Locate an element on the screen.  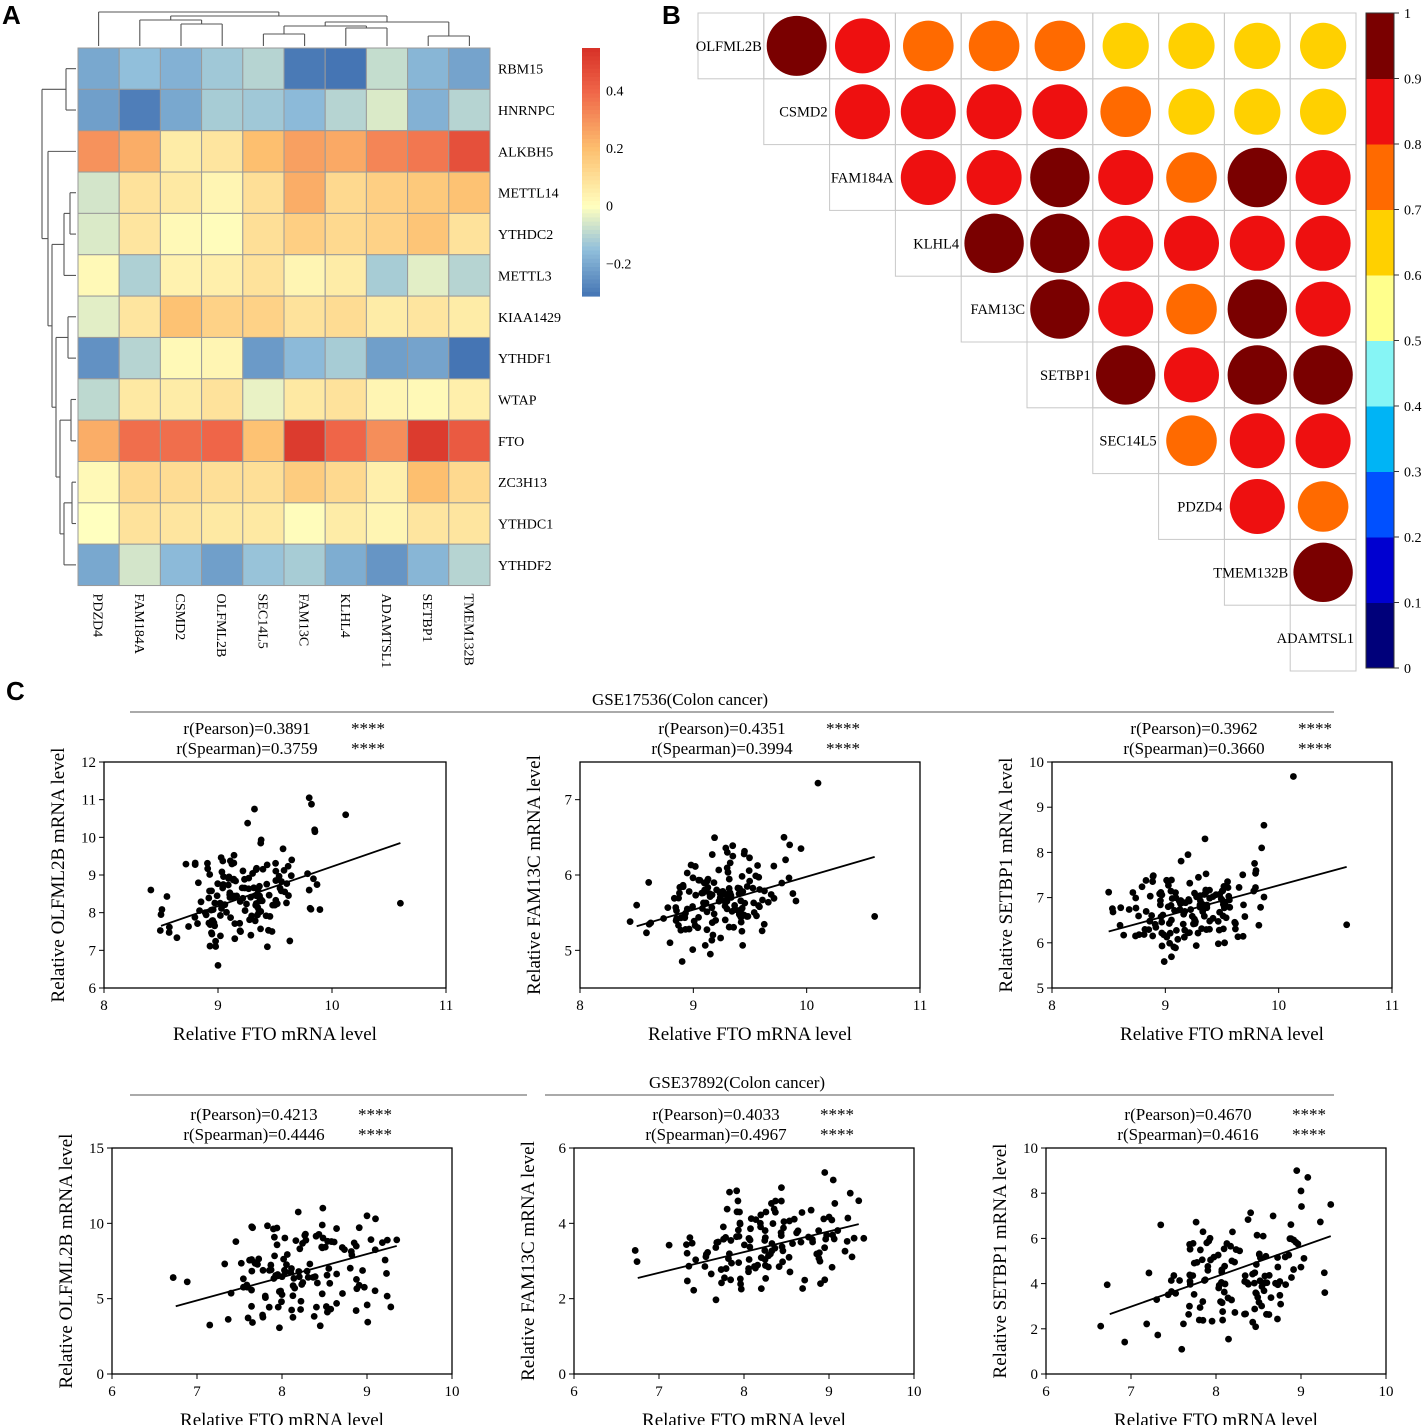
colorbar-tick-label: 0.2 is located at coordinates (615, 149).